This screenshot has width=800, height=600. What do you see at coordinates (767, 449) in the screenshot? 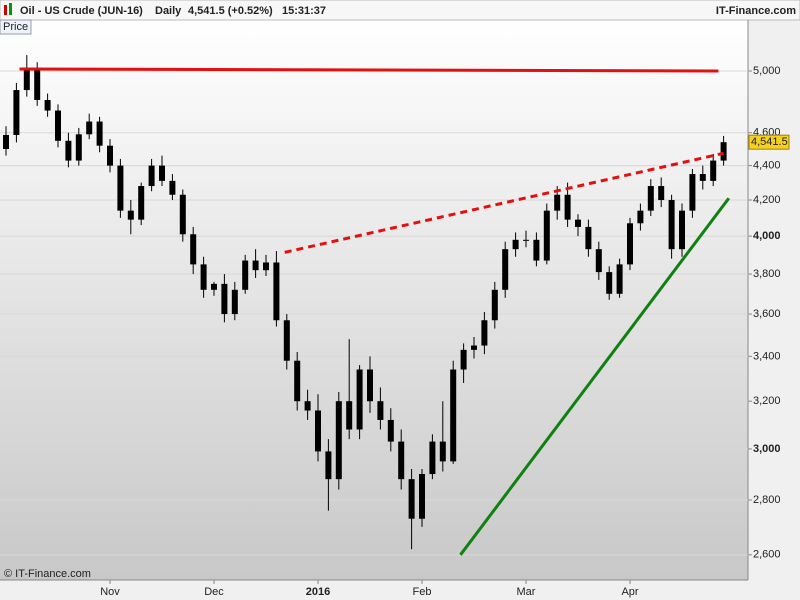
I see `y-tick-label: 3,000` at bounding box center [767, 449].